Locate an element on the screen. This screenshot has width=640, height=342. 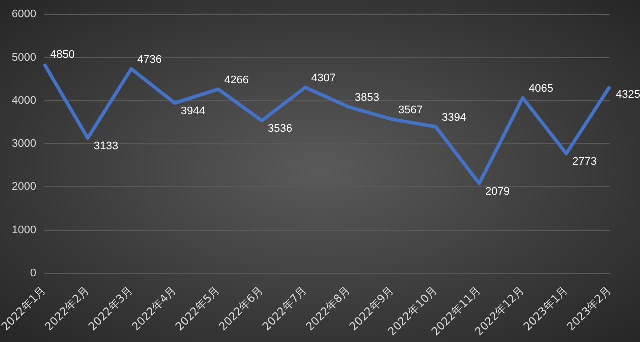
y-tick-label: 1000 is located at coordinates (24, 230).